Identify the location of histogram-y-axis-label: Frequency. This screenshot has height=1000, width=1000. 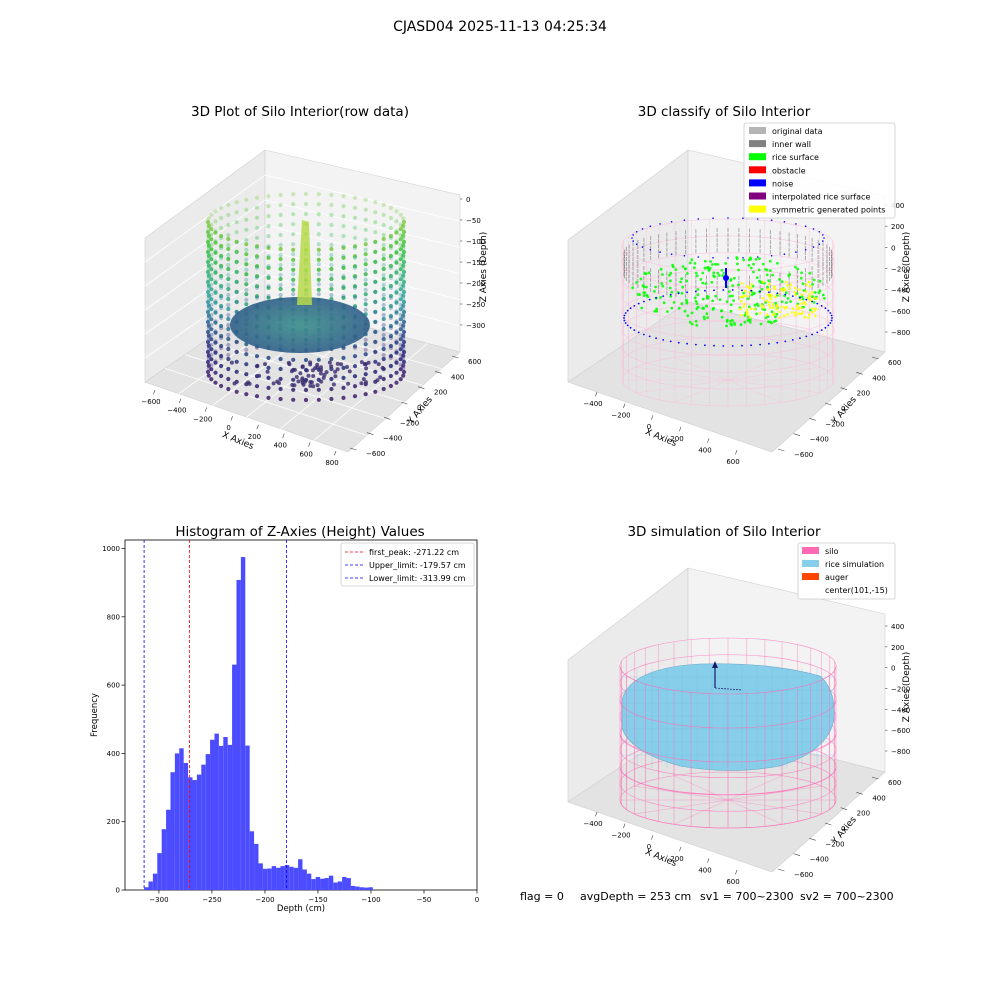
(95, 715).